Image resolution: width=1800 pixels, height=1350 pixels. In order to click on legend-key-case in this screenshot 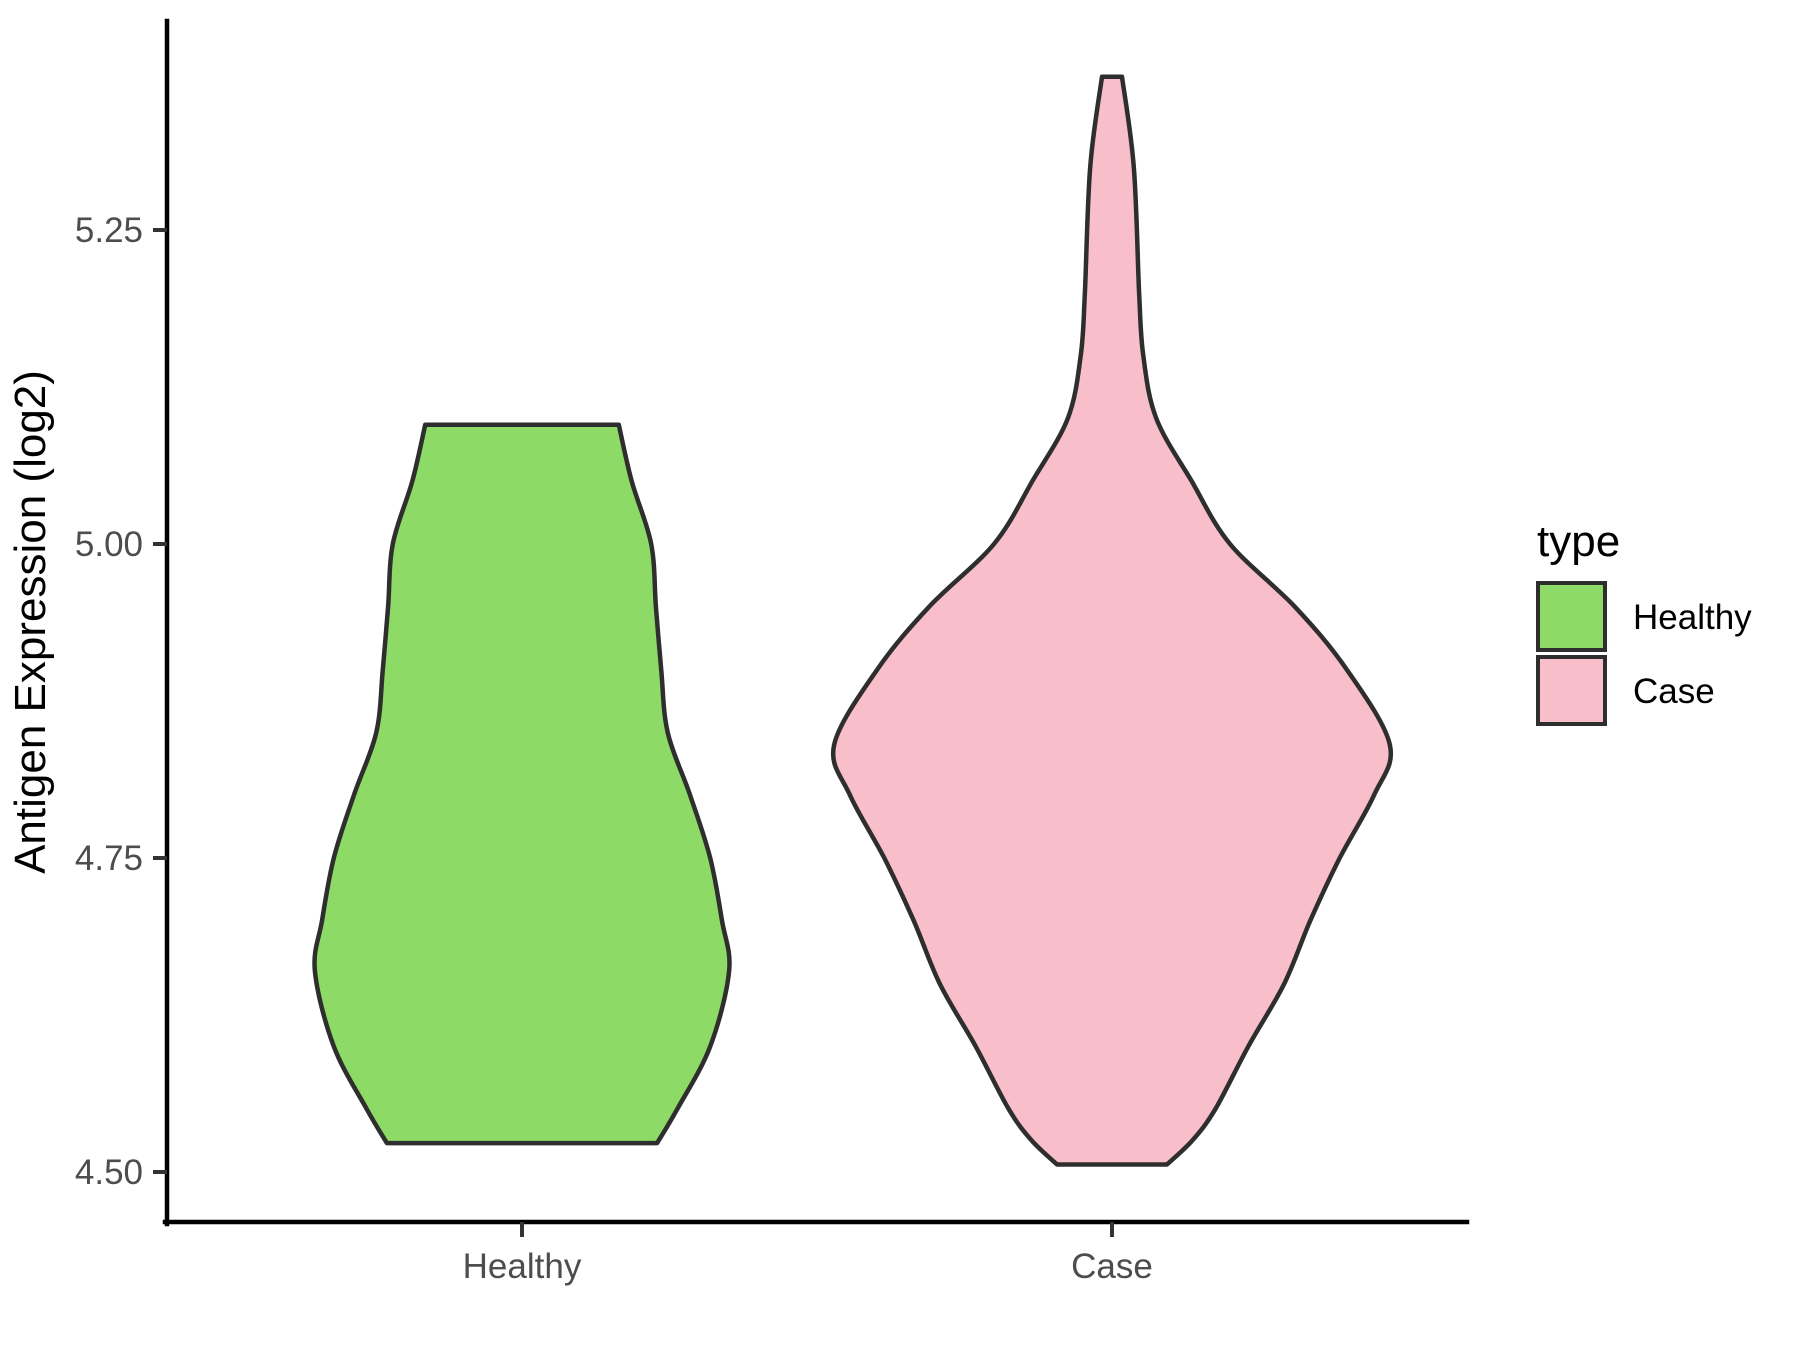, I will do `click(1571, 690)`.